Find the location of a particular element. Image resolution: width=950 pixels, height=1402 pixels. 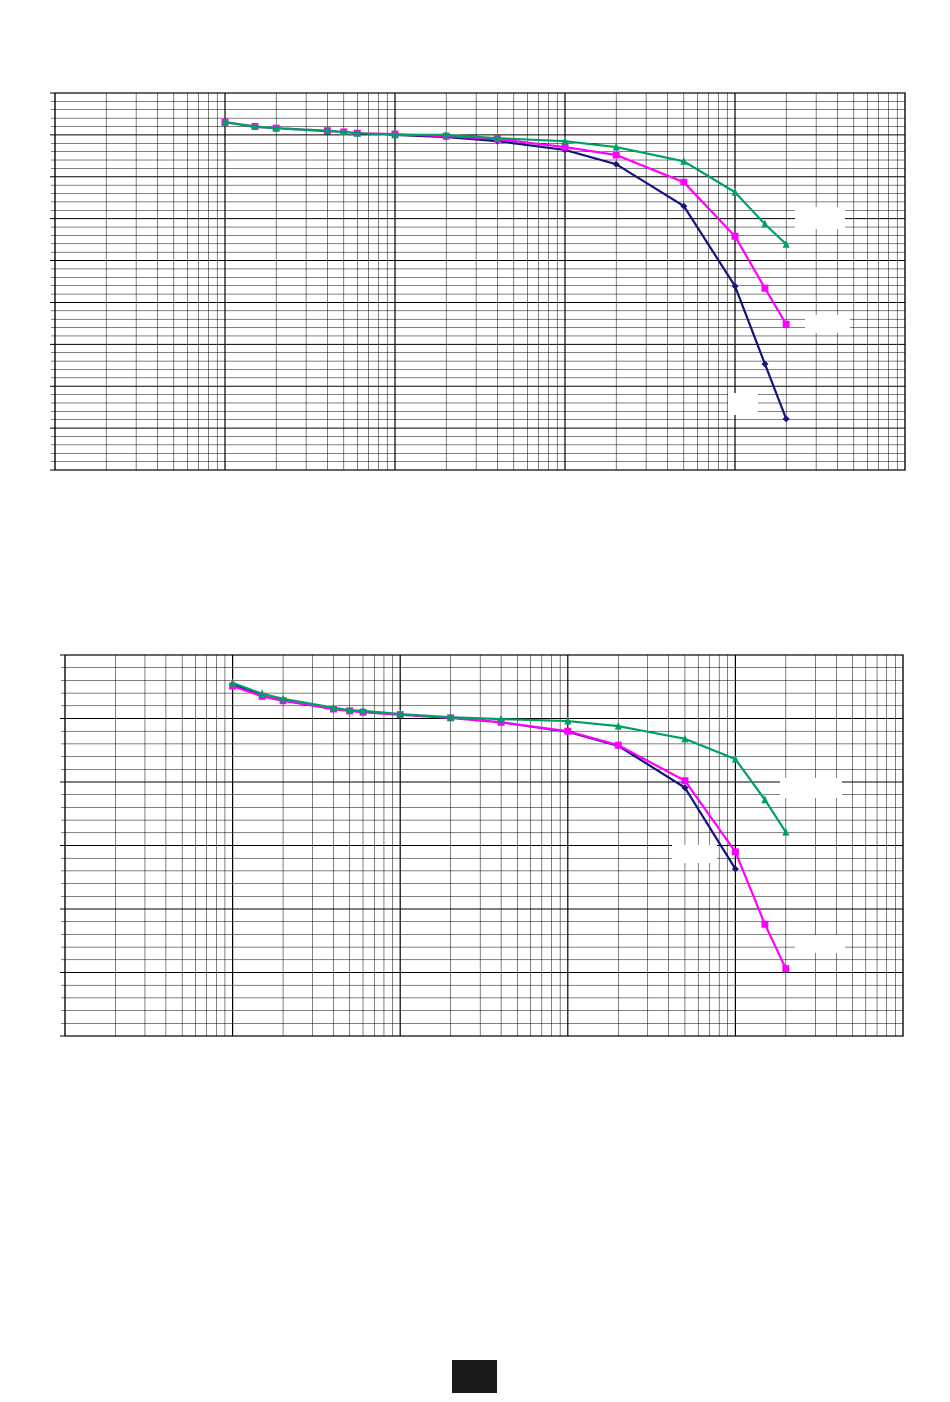

page-number-box is located at coordinates (474, 1376).